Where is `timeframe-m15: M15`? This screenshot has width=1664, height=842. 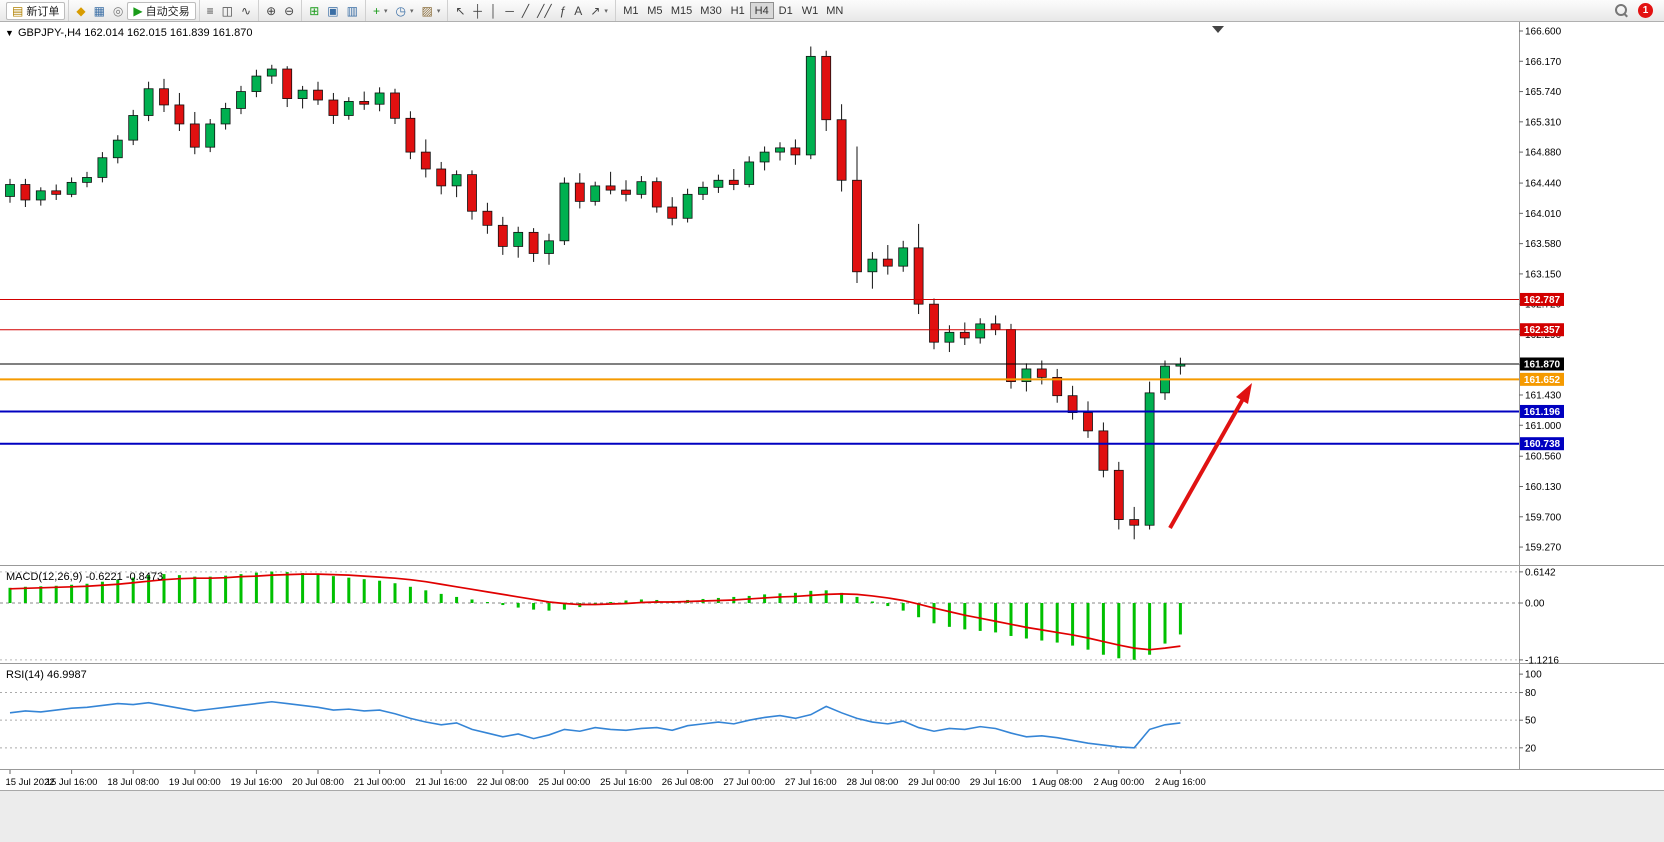
timeframe-m15: M15 is located at coordinates (681, 10).